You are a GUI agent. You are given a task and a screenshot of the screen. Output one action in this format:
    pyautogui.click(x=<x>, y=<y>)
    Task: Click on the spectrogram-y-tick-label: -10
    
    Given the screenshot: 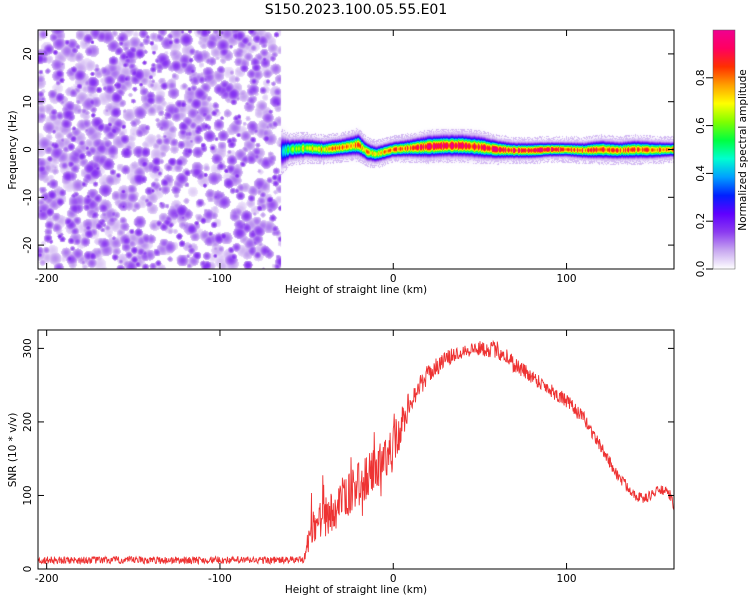 What is the action you would take?
    pyautogui.click(x=28, y=197)
    